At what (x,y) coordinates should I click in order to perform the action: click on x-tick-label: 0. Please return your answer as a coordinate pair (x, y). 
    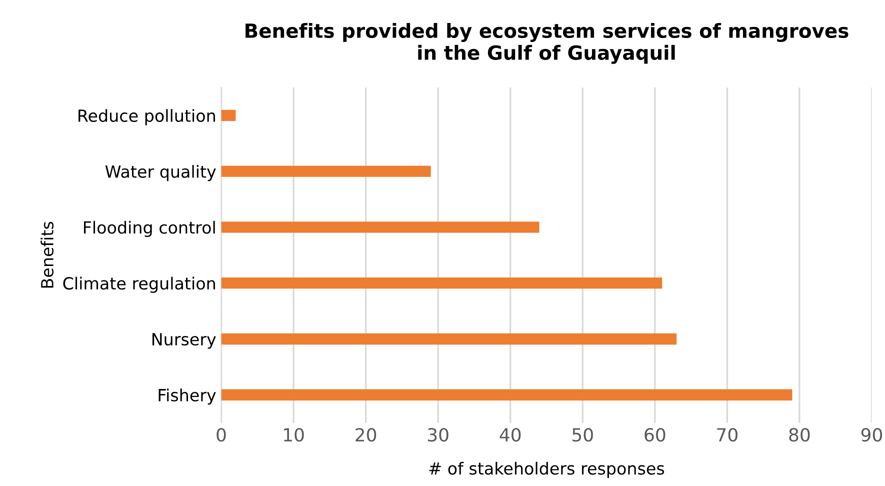
    Looking at the image, I should click on (221, 435).